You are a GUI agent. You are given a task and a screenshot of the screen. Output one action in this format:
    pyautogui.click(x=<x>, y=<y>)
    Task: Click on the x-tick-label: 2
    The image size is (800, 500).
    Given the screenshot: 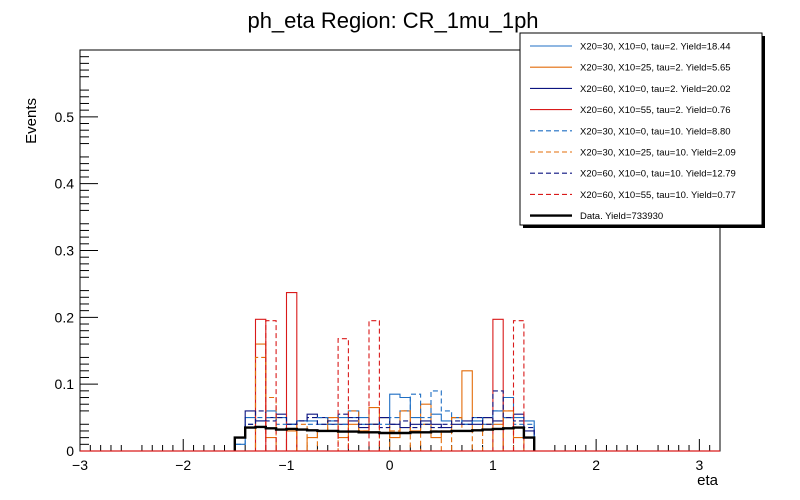 What is the action you would take?
    pyautogui.click(x=596, y=465)
    